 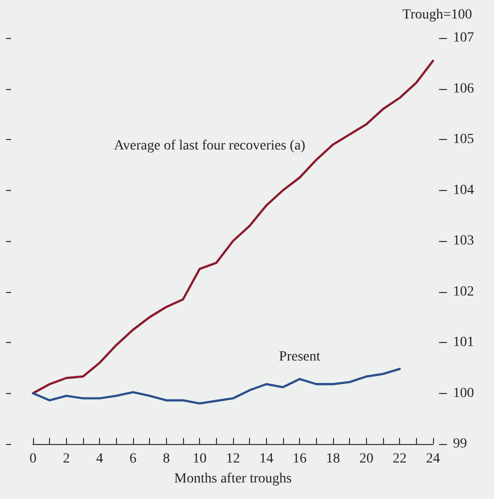 What do you see at coordinates (366, 459) in the screenshot?
I see `x-tick-label: 20` at bounding box center [366, 459].